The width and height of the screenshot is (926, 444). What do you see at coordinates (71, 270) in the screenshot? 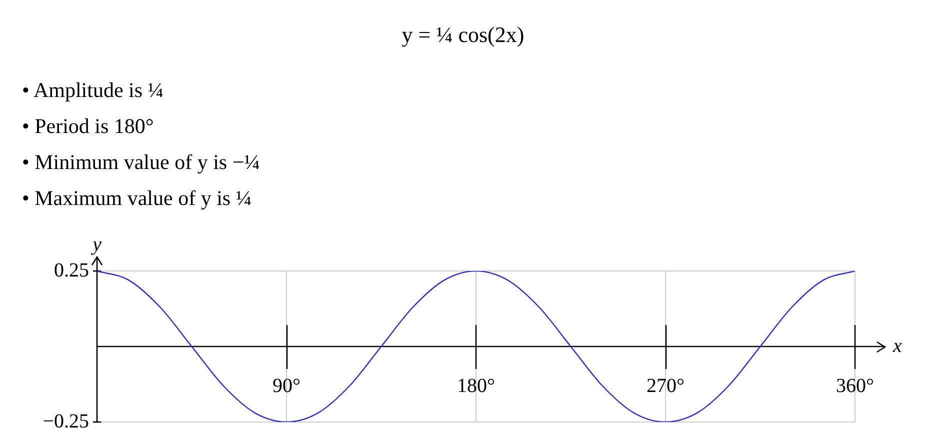
I see `y-tick-label: 0.25` at bounding box center [71, 270].